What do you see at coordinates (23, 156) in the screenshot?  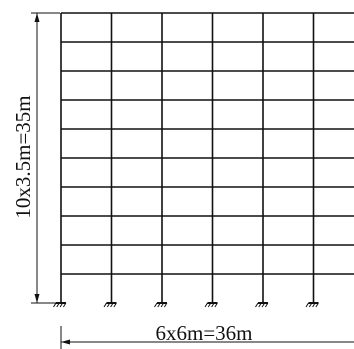 I see `vertical-dimension-label: 10x3.5m=35m` at bounding box center [23, 156].